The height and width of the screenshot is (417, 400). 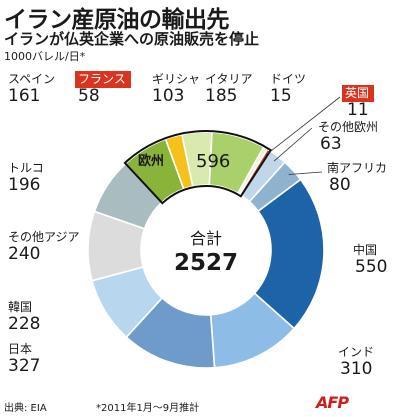 What do you see at coordinates (348, 127) in the screenshot?
I see `label-name-6: その他欧州` at bounding box center [348, 127].